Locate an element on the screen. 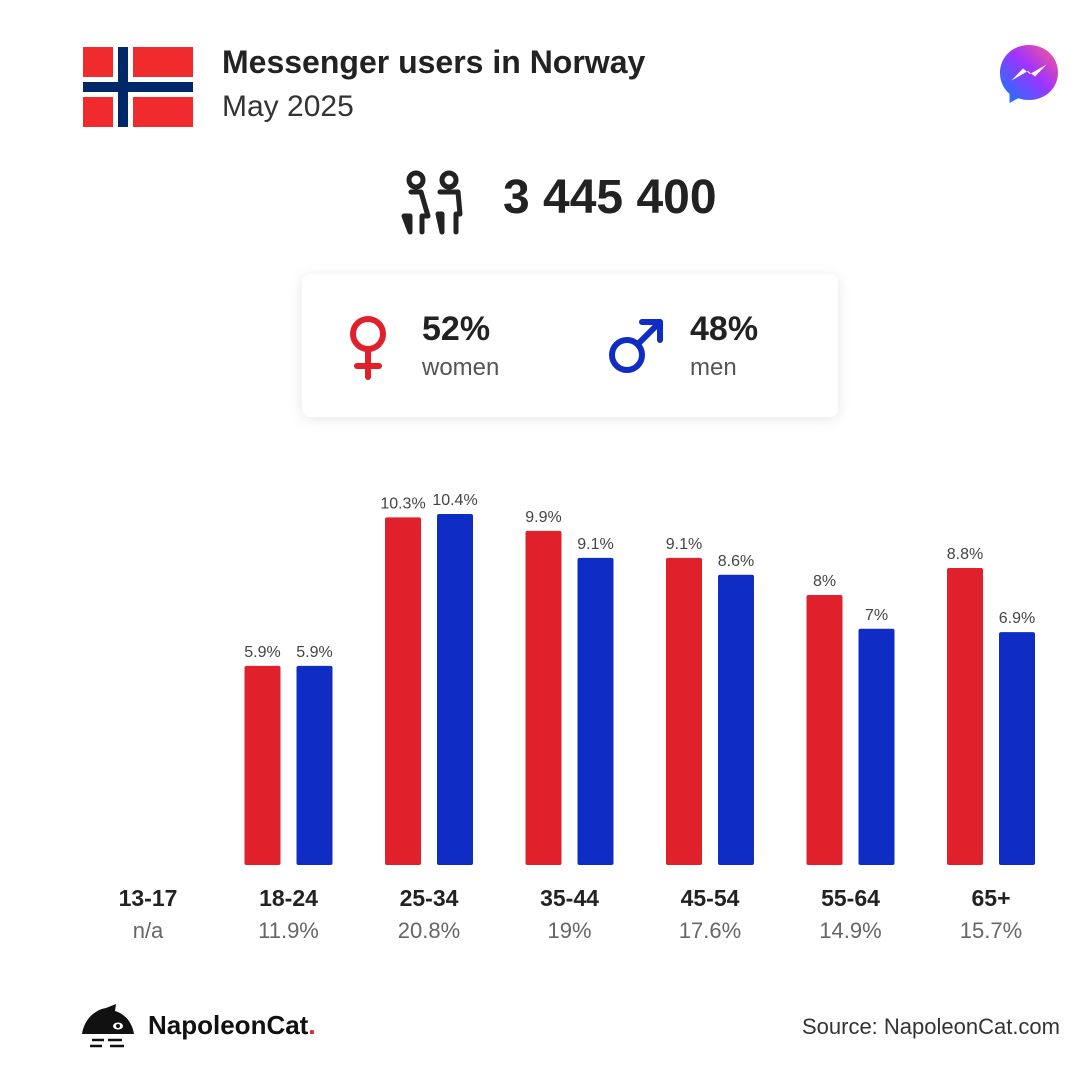 The width and height of the screenshot is (1080, 1080). data-label-women-25-34: 10.3% is located at coordinates (402, 503).